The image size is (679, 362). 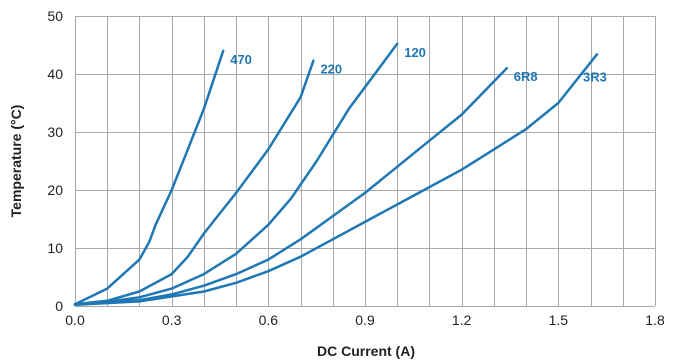 I want to click on y-tick-label: 10, so click(x=55, y=248).